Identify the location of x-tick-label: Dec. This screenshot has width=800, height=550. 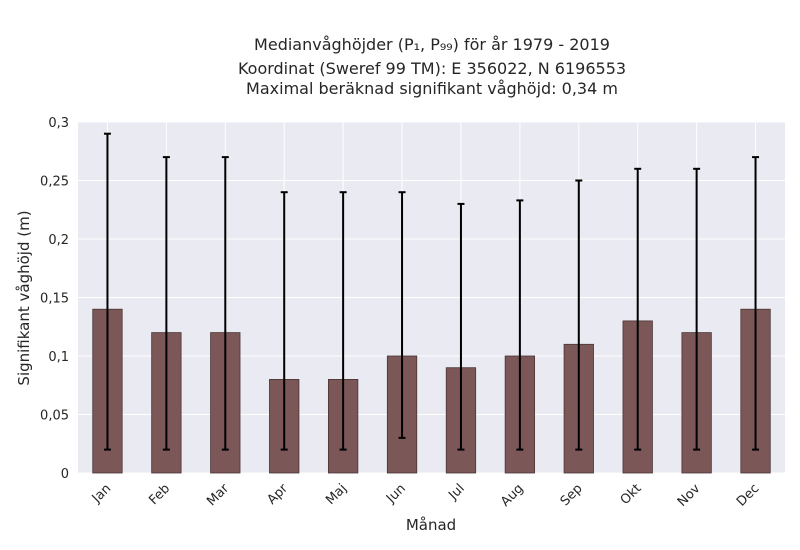
(748, 495).